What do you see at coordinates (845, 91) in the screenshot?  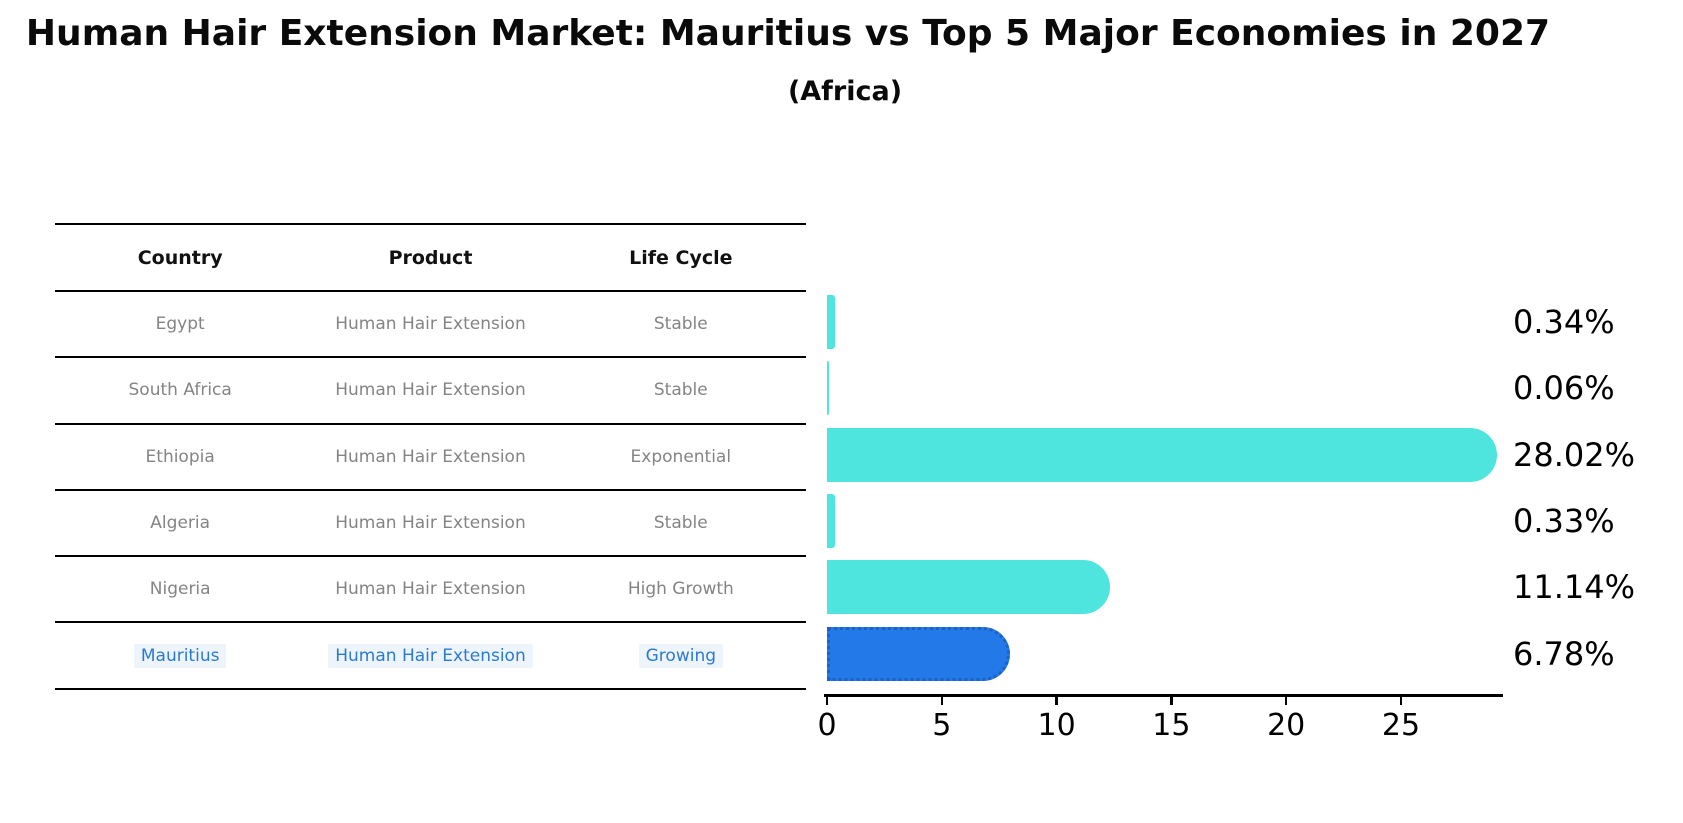 I see `chart-subtitle: (Africa)` at bounding box center [845, 91].